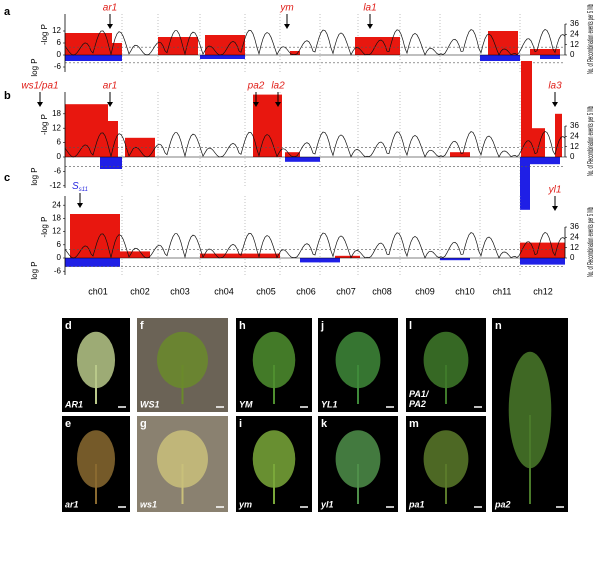 This screenshot has height=570, width=600. I want to click on chromosome-label: ch11, so click(502, 291).